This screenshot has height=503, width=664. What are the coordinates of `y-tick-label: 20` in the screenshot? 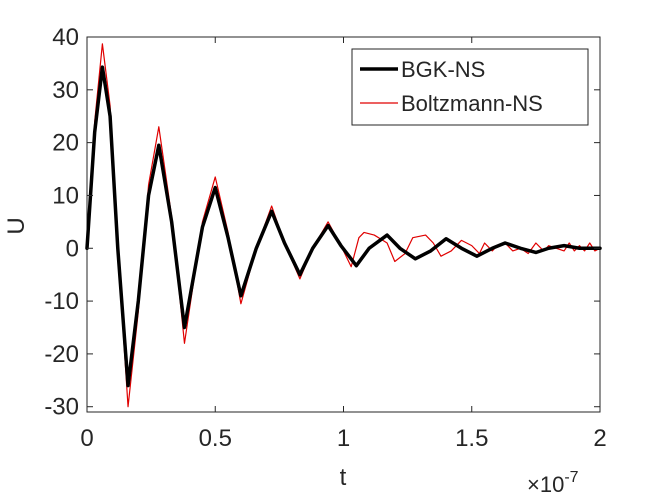 It's located at (65, 143).